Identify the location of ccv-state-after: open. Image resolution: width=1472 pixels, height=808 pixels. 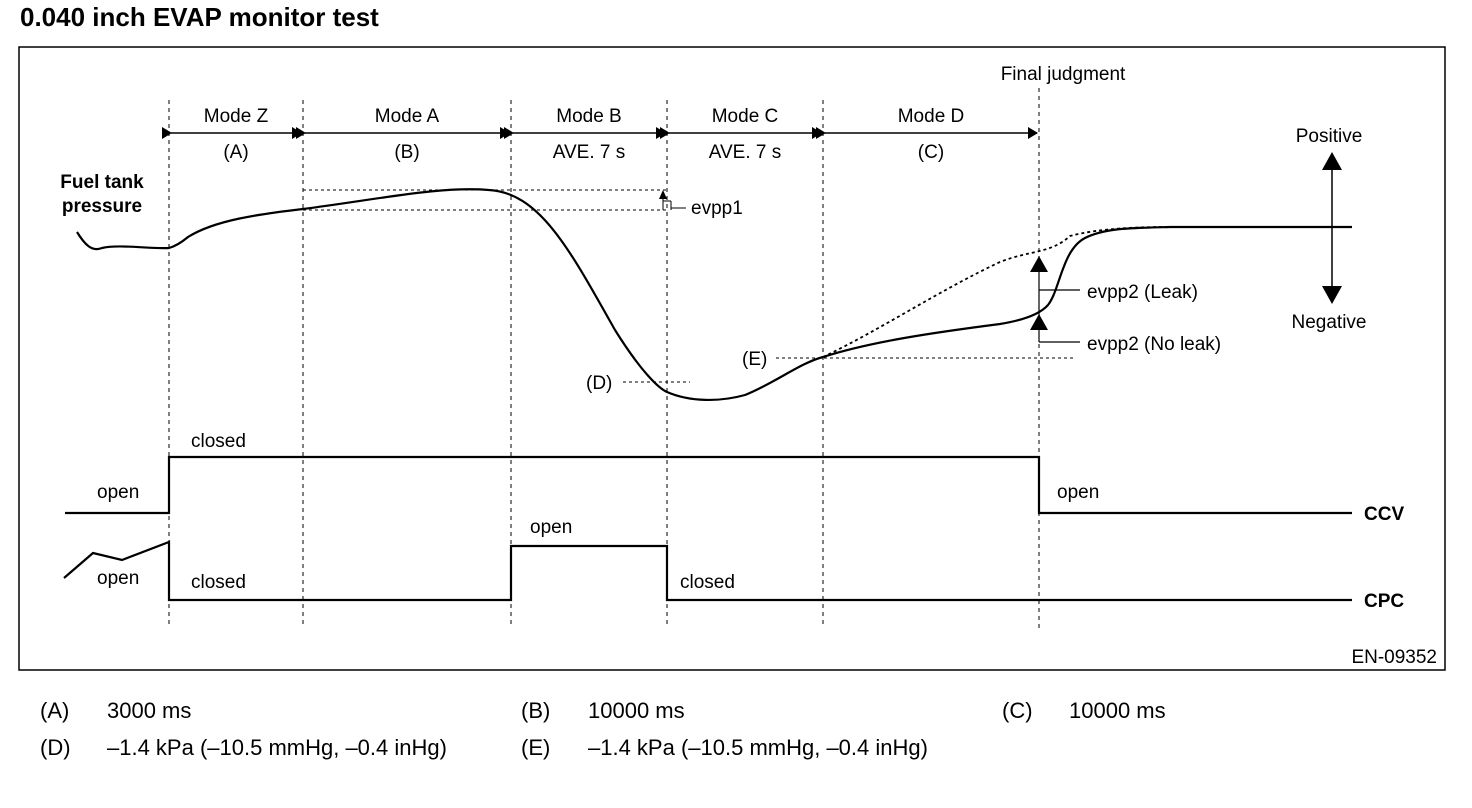
(1078, 492).